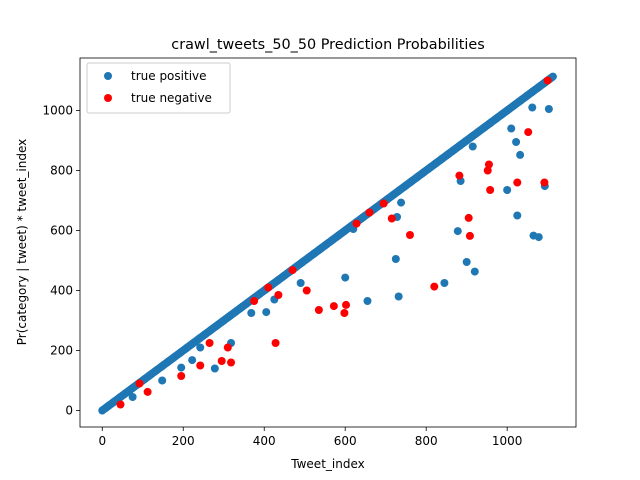 Image resolution: width=640 pixels, height=480 pixels. I want to click on y-tick-label: 1000, so click(57, 111).